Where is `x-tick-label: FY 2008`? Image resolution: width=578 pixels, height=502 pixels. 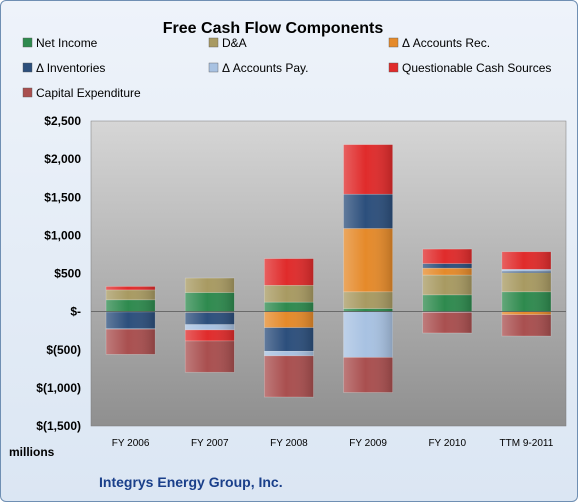
x-tick-label: FY 2008 is located at coordinates (289, 443).